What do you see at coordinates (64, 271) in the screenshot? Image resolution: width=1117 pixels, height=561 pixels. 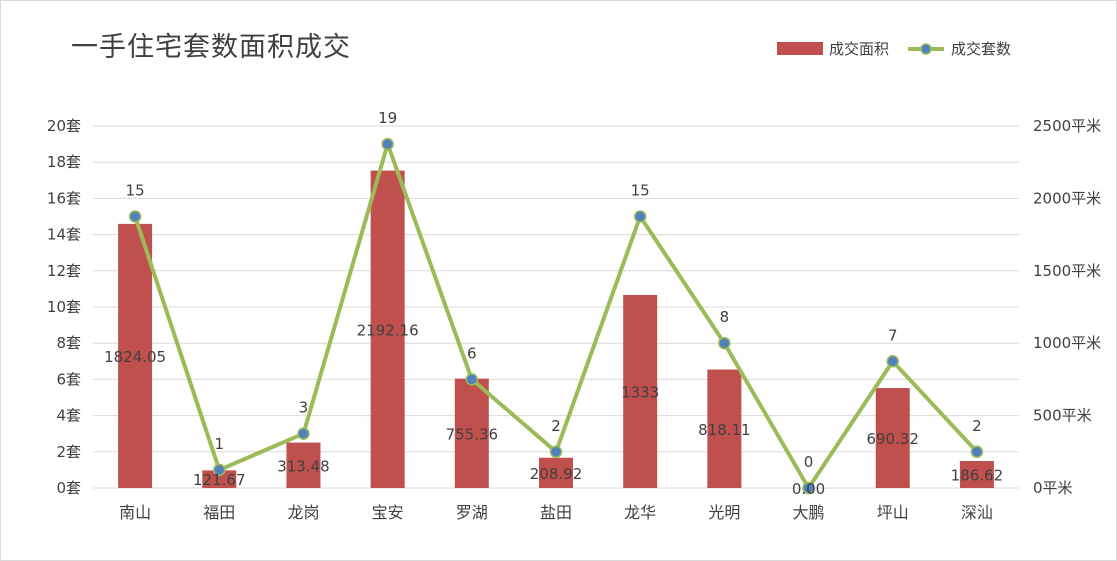 I see `y-left-tick-label: 12套` at bounding box center [64, 271].